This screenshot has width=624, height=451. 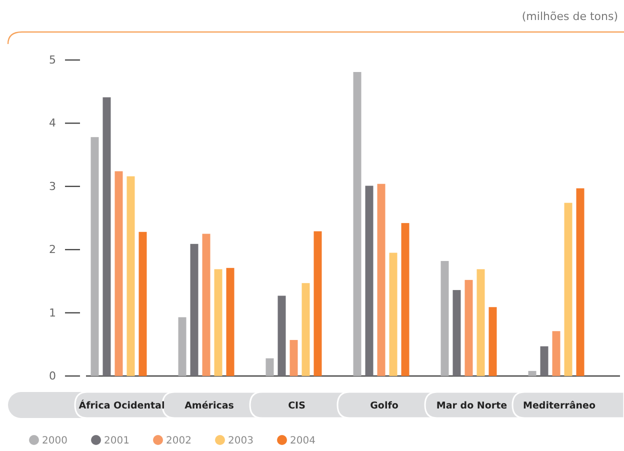 I want to click on text: (milhões de tons), so click(x=570, y=16).